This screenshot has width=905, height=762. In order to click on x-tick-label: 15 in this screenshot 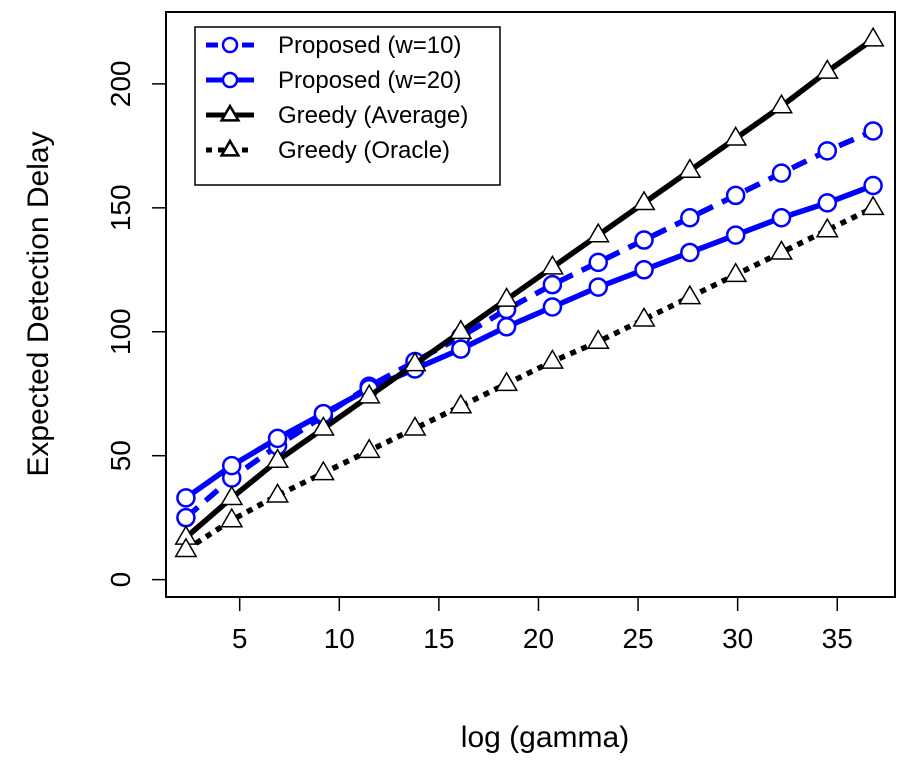, I will do `click(438, 638)`.